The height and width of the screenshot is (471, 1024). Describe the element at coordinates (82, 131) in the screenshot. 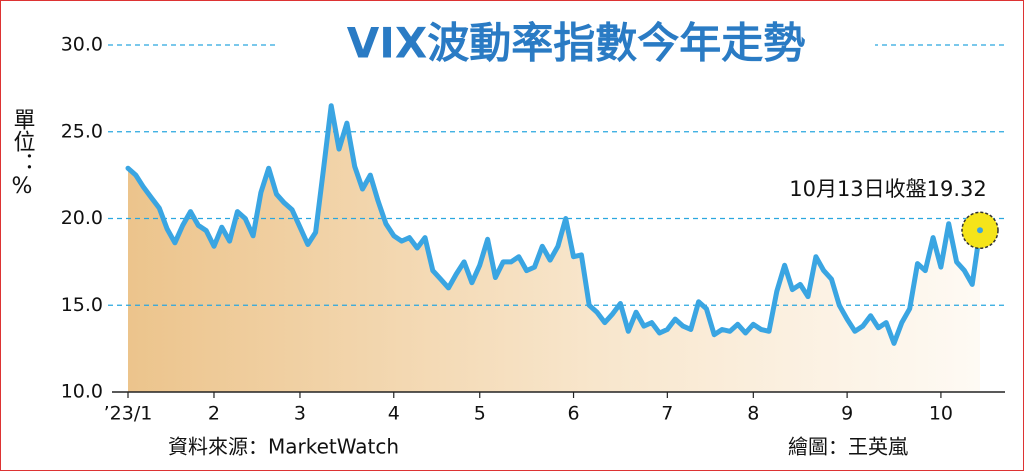

I see `y-tick-label: 25.0` at that location.